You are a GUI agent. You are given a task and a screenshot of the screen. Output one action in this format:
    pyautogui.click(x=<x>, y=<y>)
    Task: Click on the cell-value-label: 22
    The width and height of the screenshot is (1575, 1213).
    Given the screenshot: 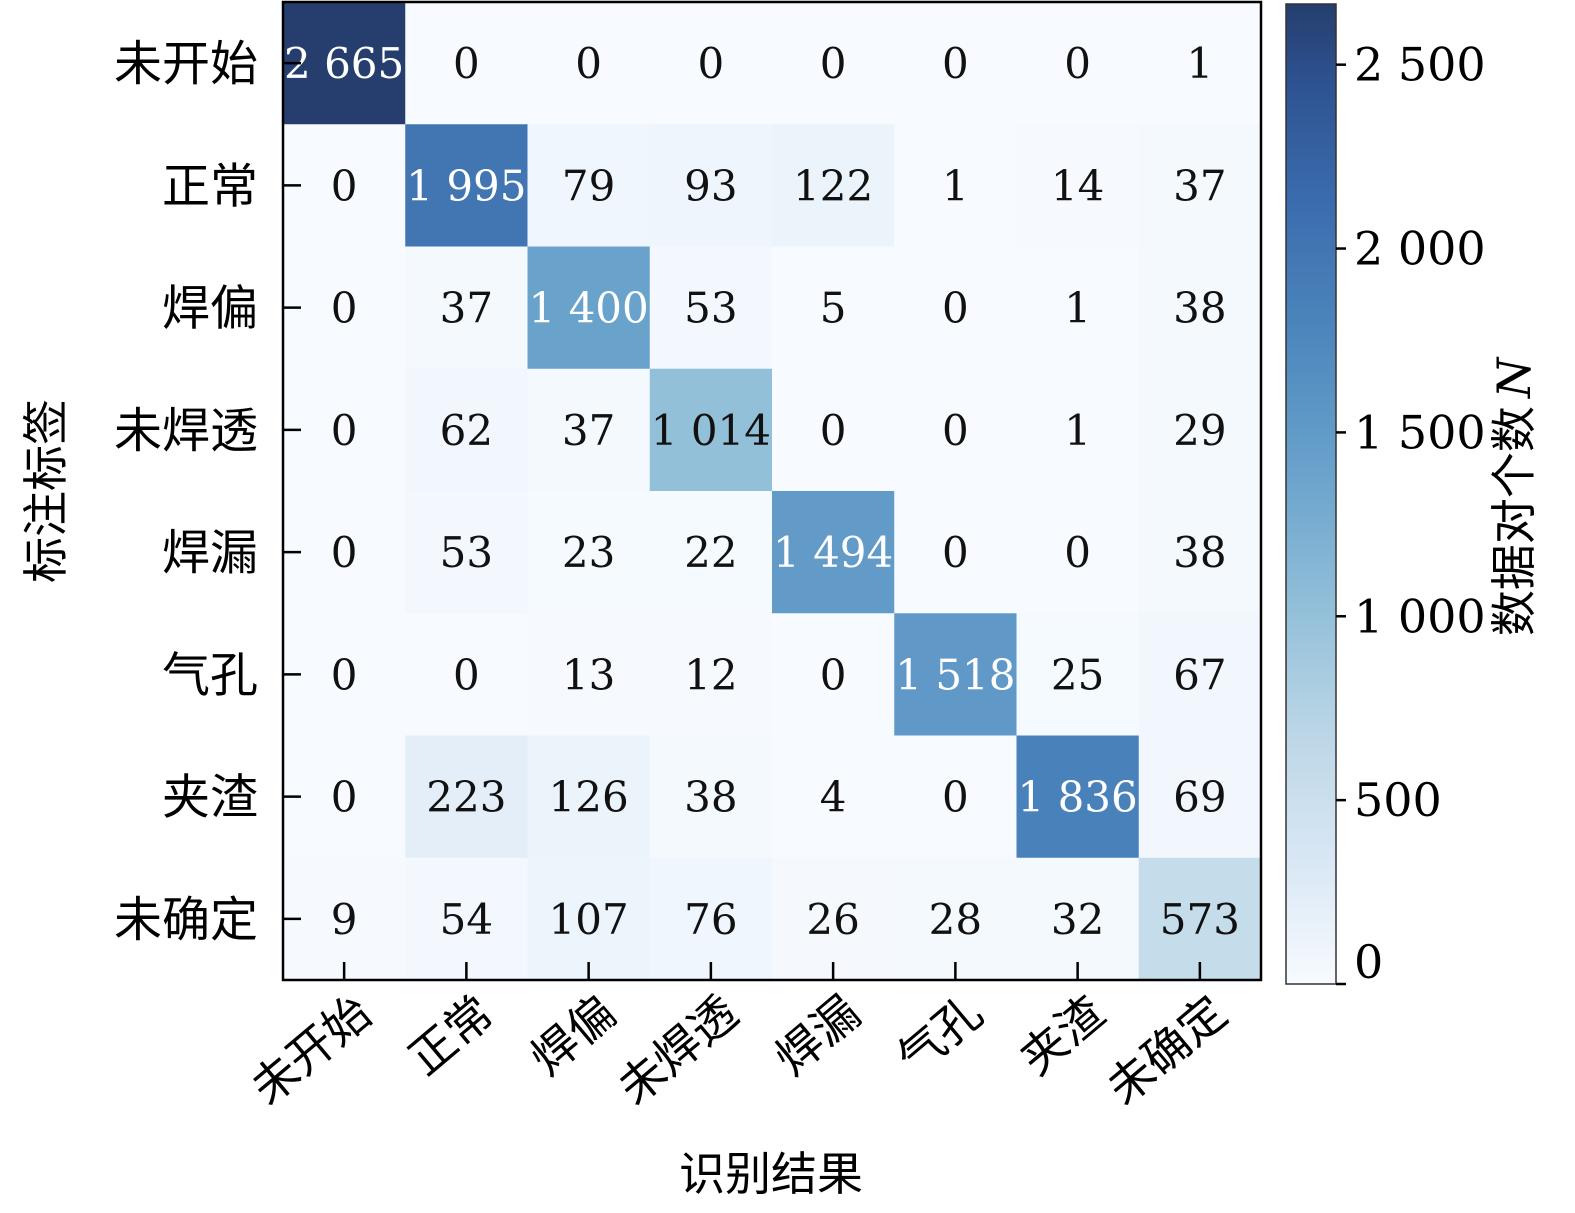 What is the action you would take?
    pyautogui.click(x=710, y=552)
    